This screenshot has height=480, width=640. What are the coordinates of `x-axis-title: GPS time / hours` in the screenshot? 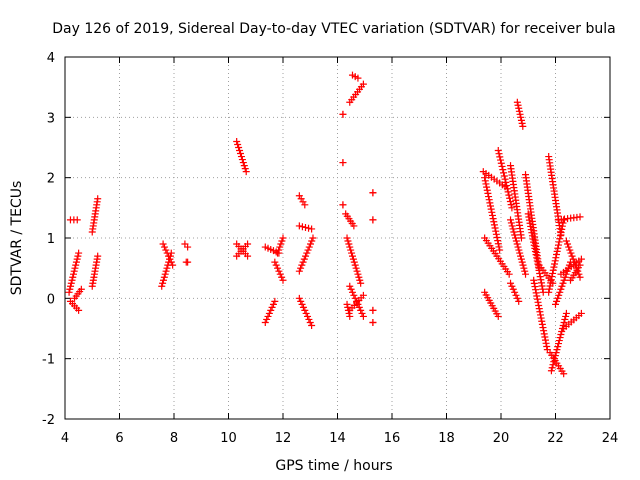 It's located at (333, 466).